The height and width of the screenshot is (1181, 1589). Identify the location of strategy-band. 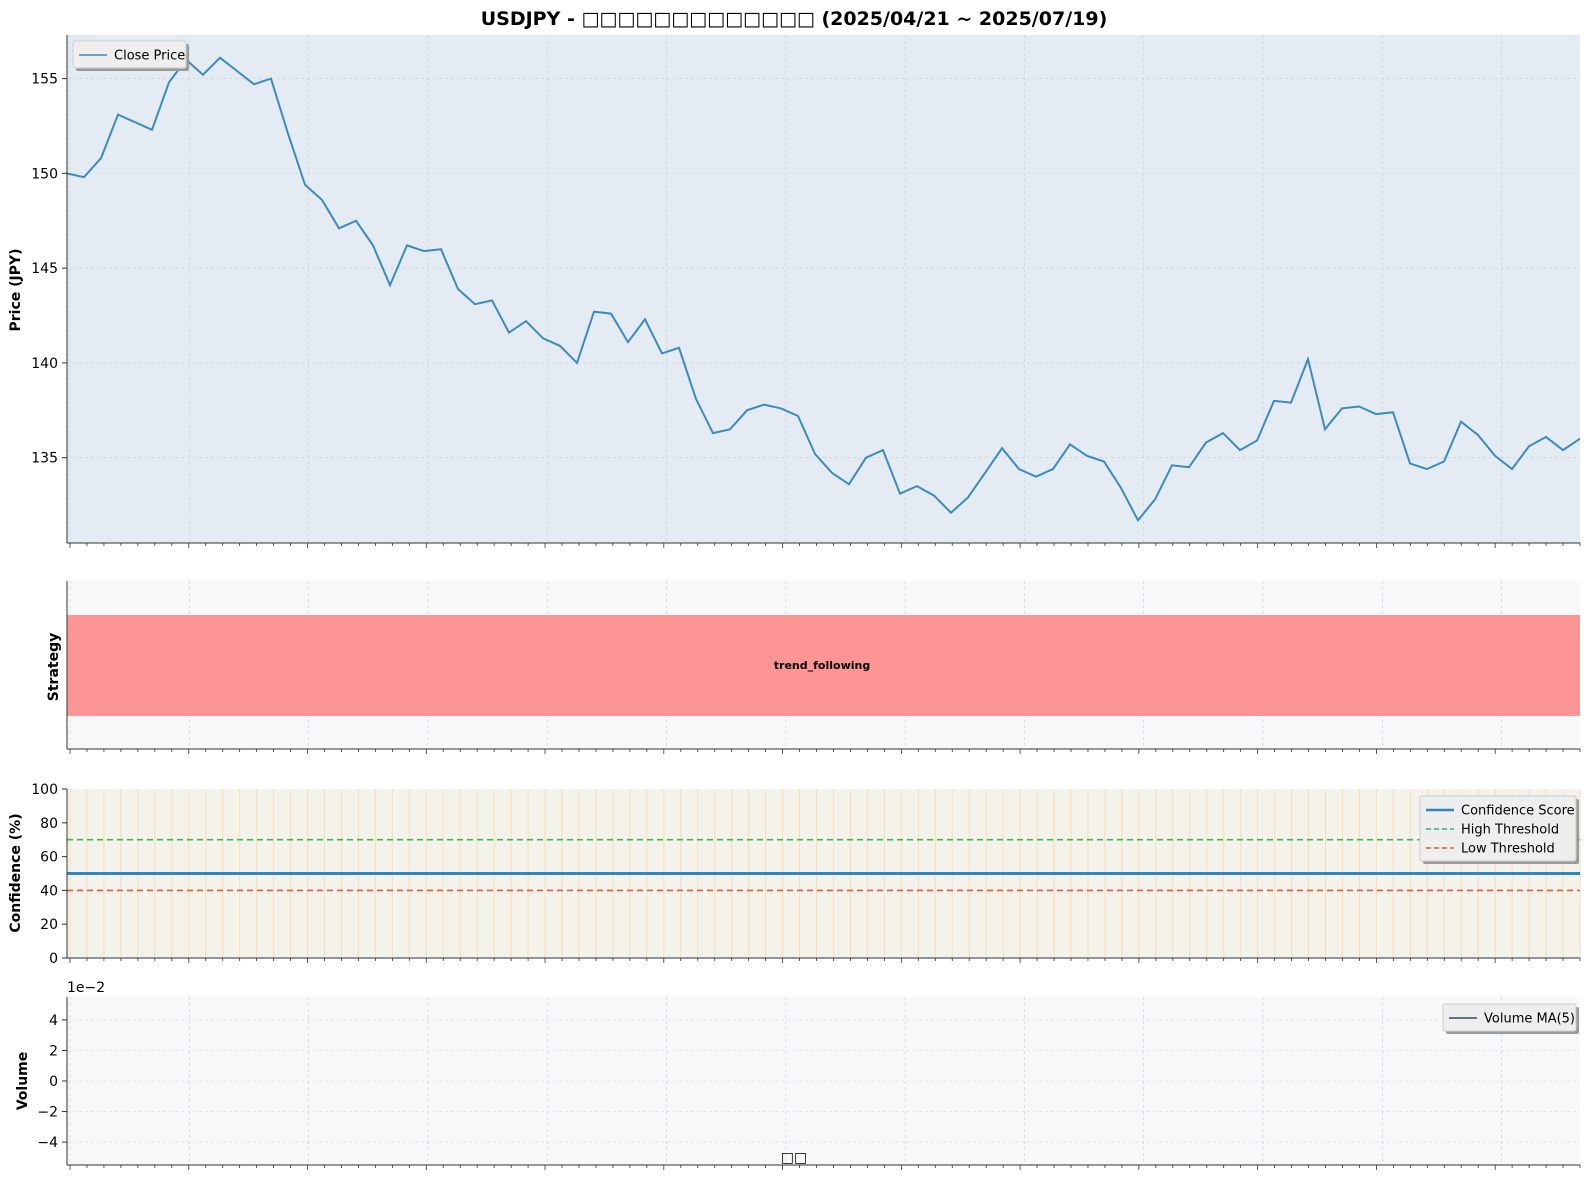
(823, 665).